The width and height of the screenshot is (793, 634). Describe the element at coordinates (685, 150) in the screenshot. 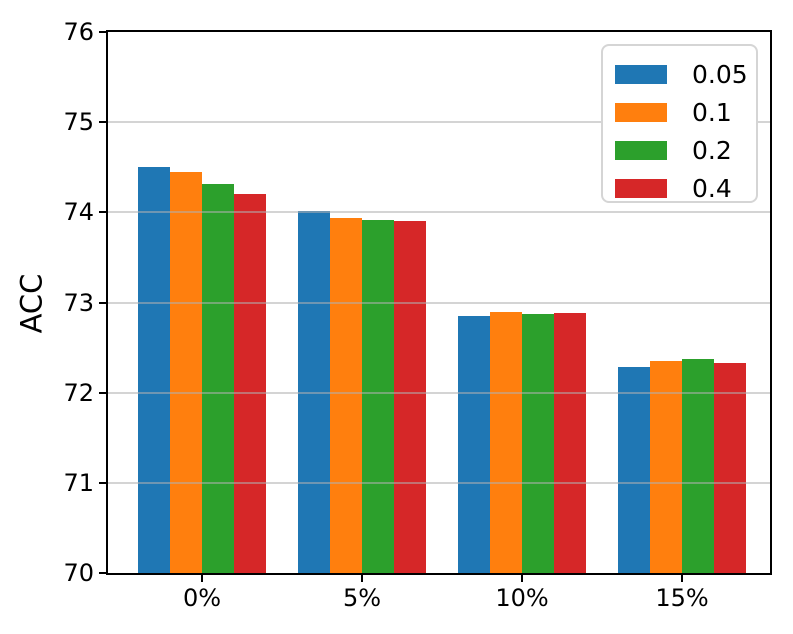

I see `legend-item-0.2: 0.2` at that location.